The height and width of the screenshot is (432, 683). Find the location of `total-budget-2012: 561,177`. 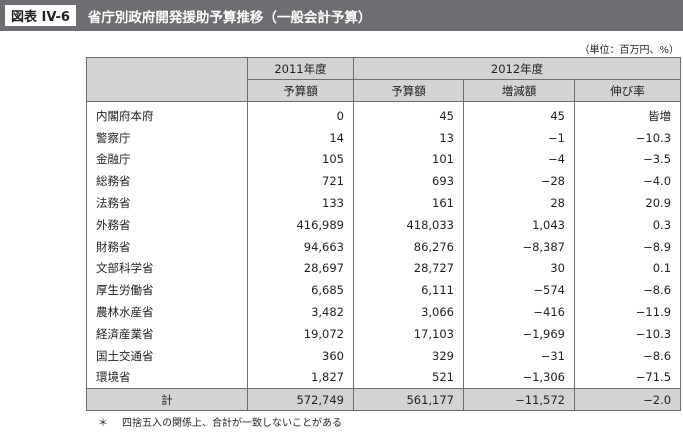

total-budget-2012: 561,177 is located at coordinates (408, 400).